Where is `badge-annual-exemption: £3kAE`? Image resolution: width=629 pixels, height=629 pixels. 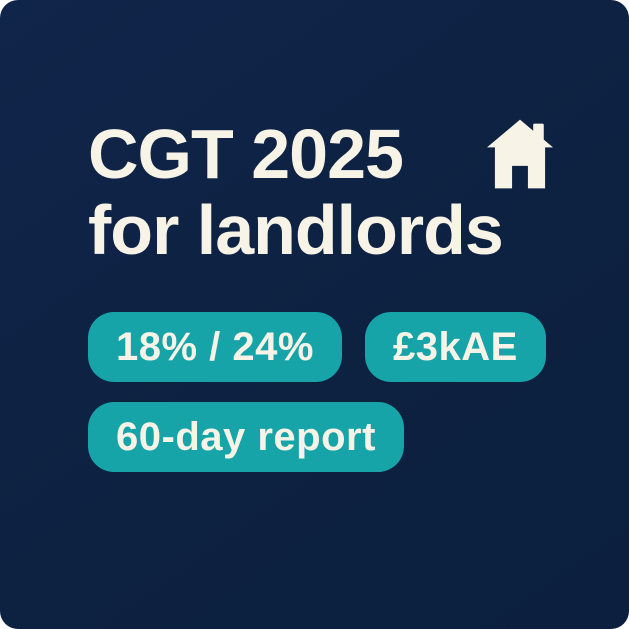
badge-annual-exemption: £3kAE is located at coordinates (455, 347).